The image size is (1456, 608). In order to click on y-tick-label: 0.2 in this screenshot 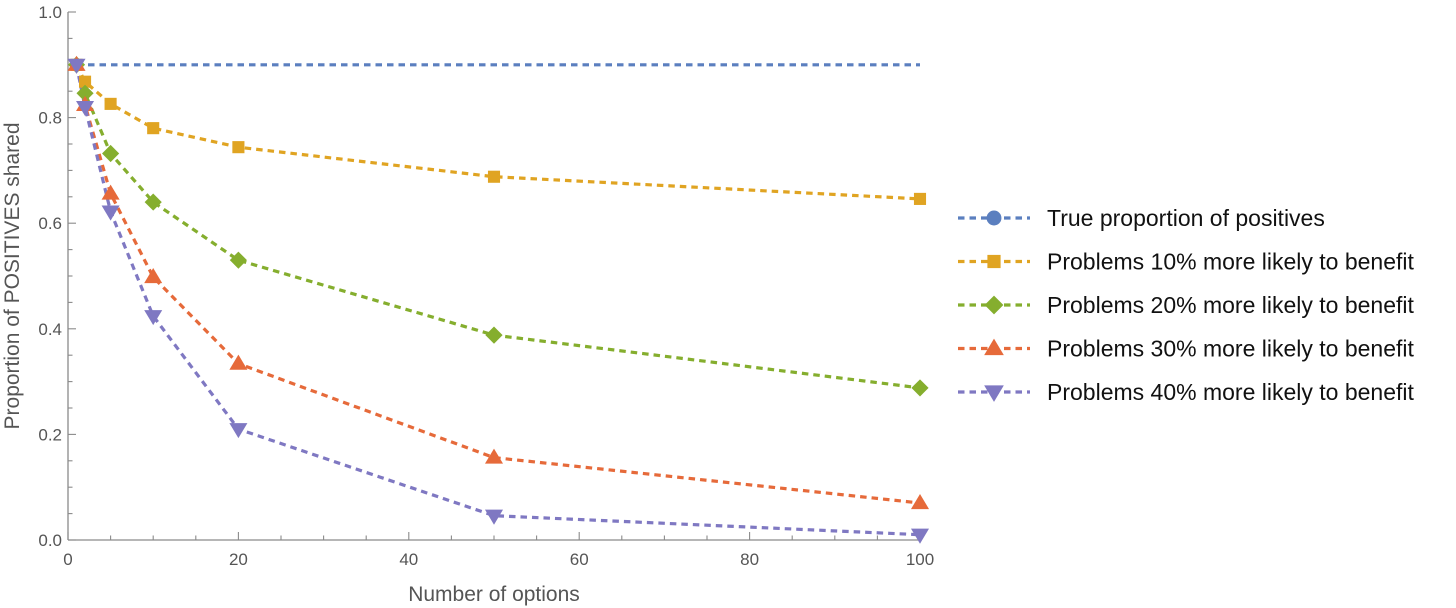, I will do `click(50, 434)`.